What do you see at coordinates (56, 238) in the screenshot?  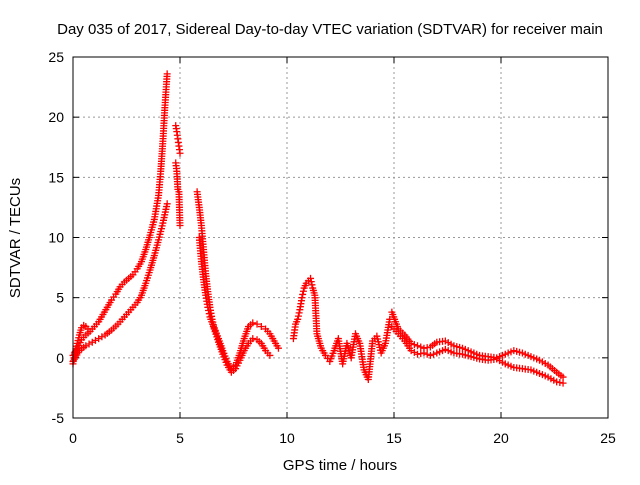 I see `y-tick-label: 10` at bounding box center [56, 238].